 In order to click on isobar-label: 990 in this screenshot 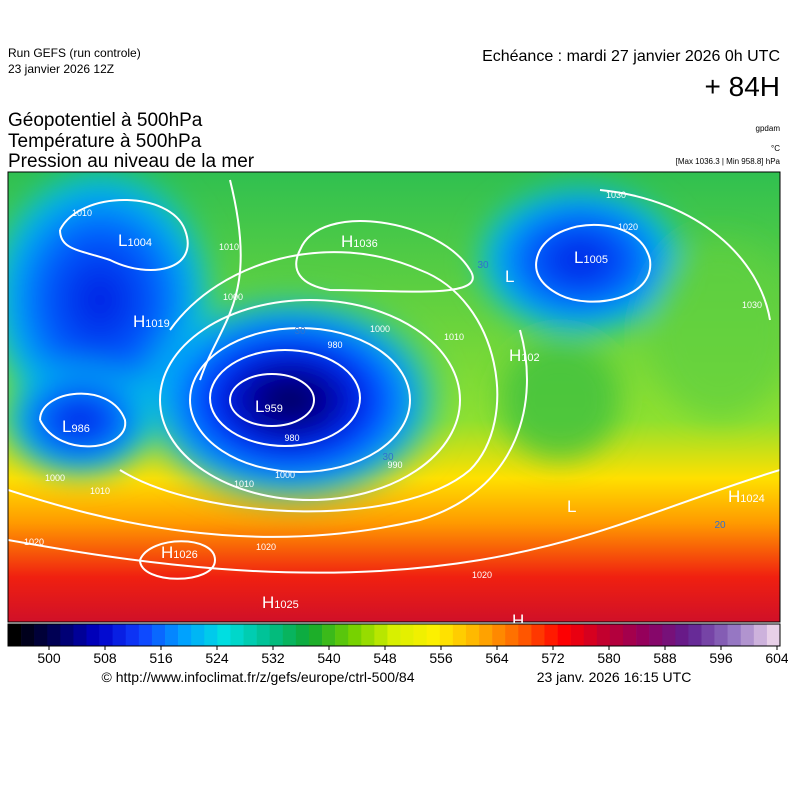, I will do `click(394, 465)`.